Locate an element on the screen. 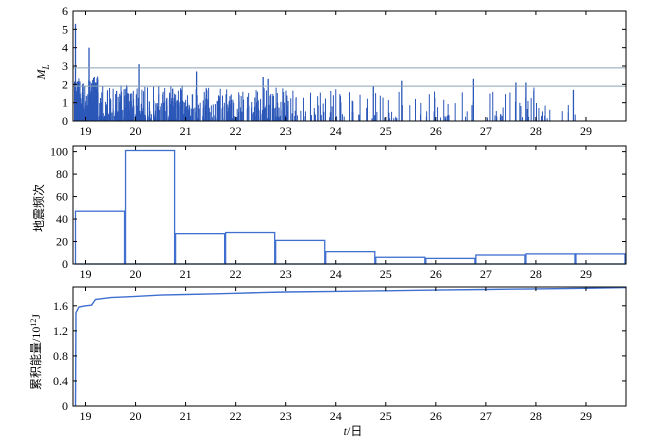 The width and height of the screenshot is (659, 442). energy-ylabel: 累积能量/1012J is located at coordinates (36, 352).